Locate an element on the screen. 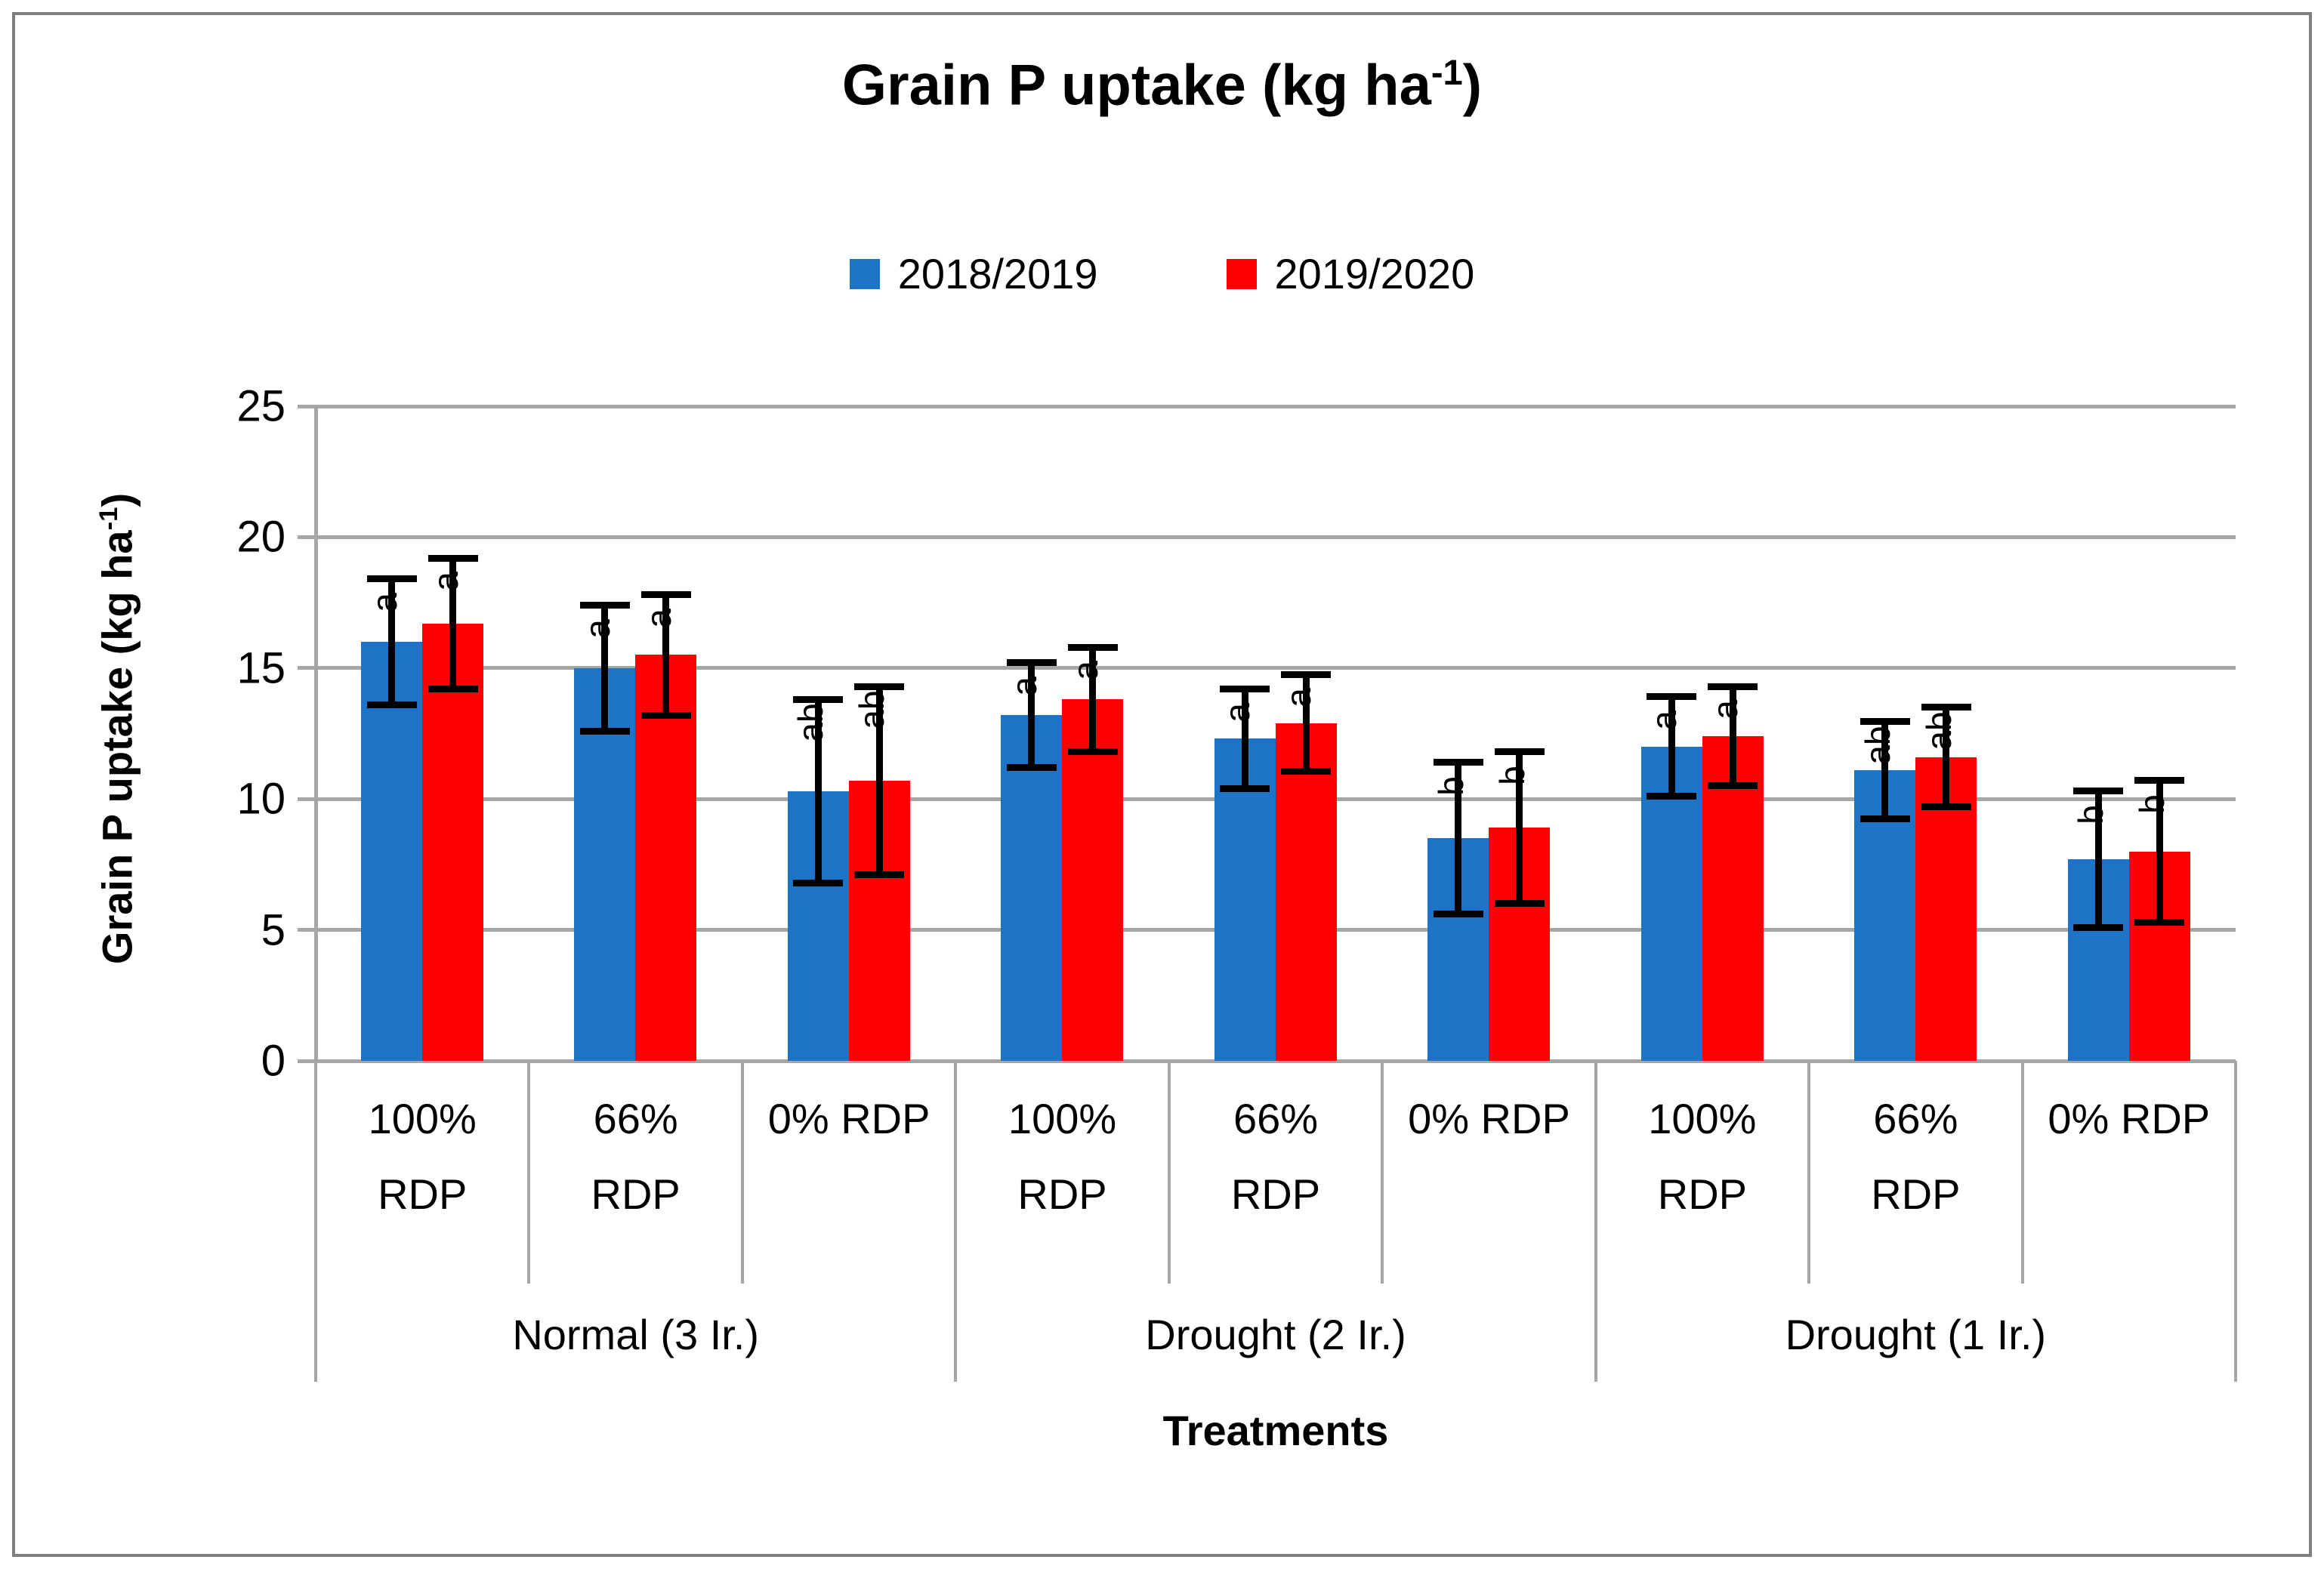 The width and height of the screenshot is (2324, 1569). legend-item-2018-2019: 2018/2019 is located at coordinates (974, 273).